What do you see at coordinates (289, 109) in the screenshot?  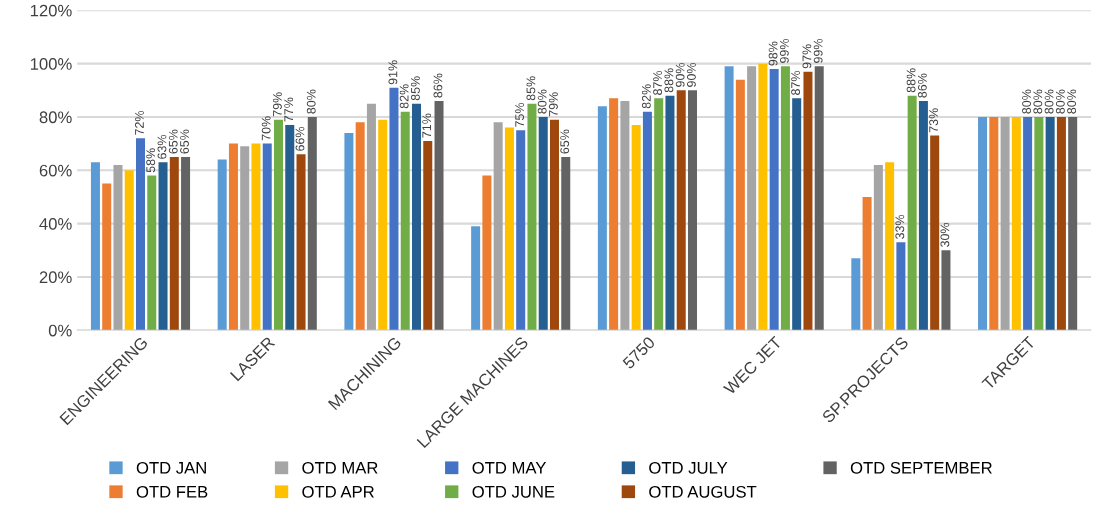 I see `data-label: 77%` at bounding box center [289, 109].